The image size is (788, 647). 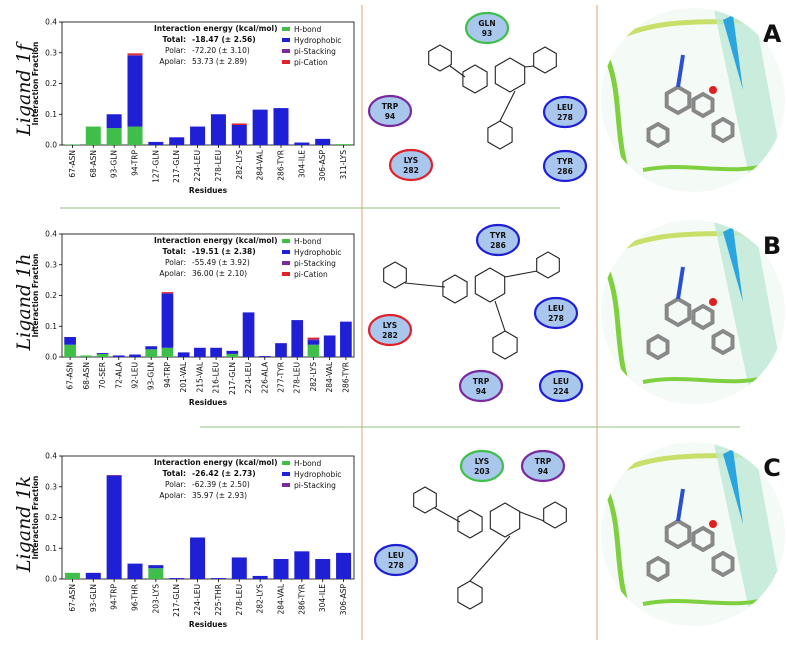 I want to click on ligand-label: Ligand 1k, so click(x=24, y=524).